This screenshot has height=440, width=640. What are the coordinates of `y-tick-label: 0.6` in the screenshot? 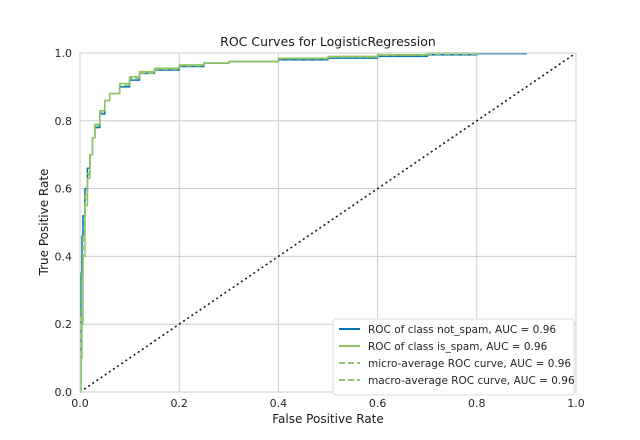 It's located at (64, 189).